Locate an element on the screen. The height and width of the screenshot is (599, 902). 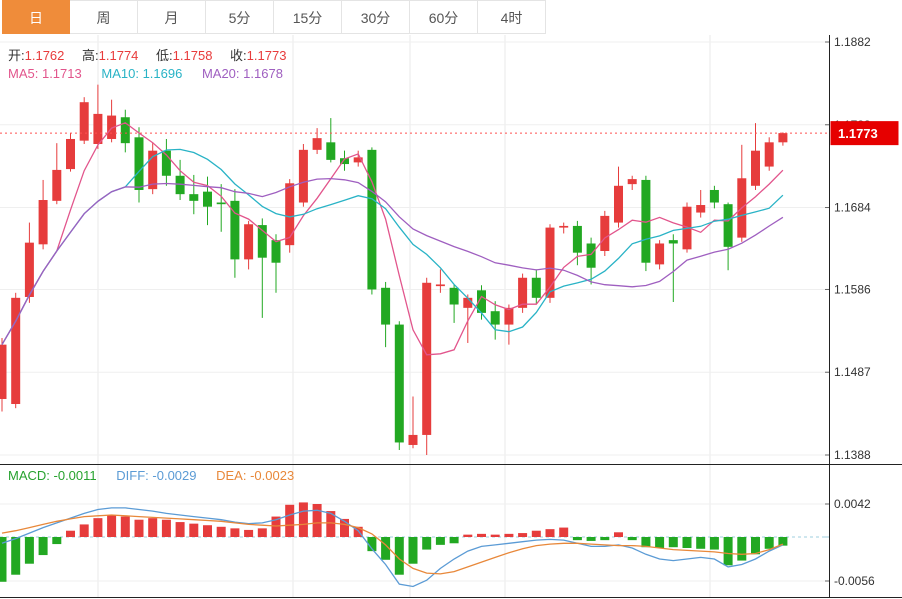
tab-day: 日 is located at coordinates (36, 17).